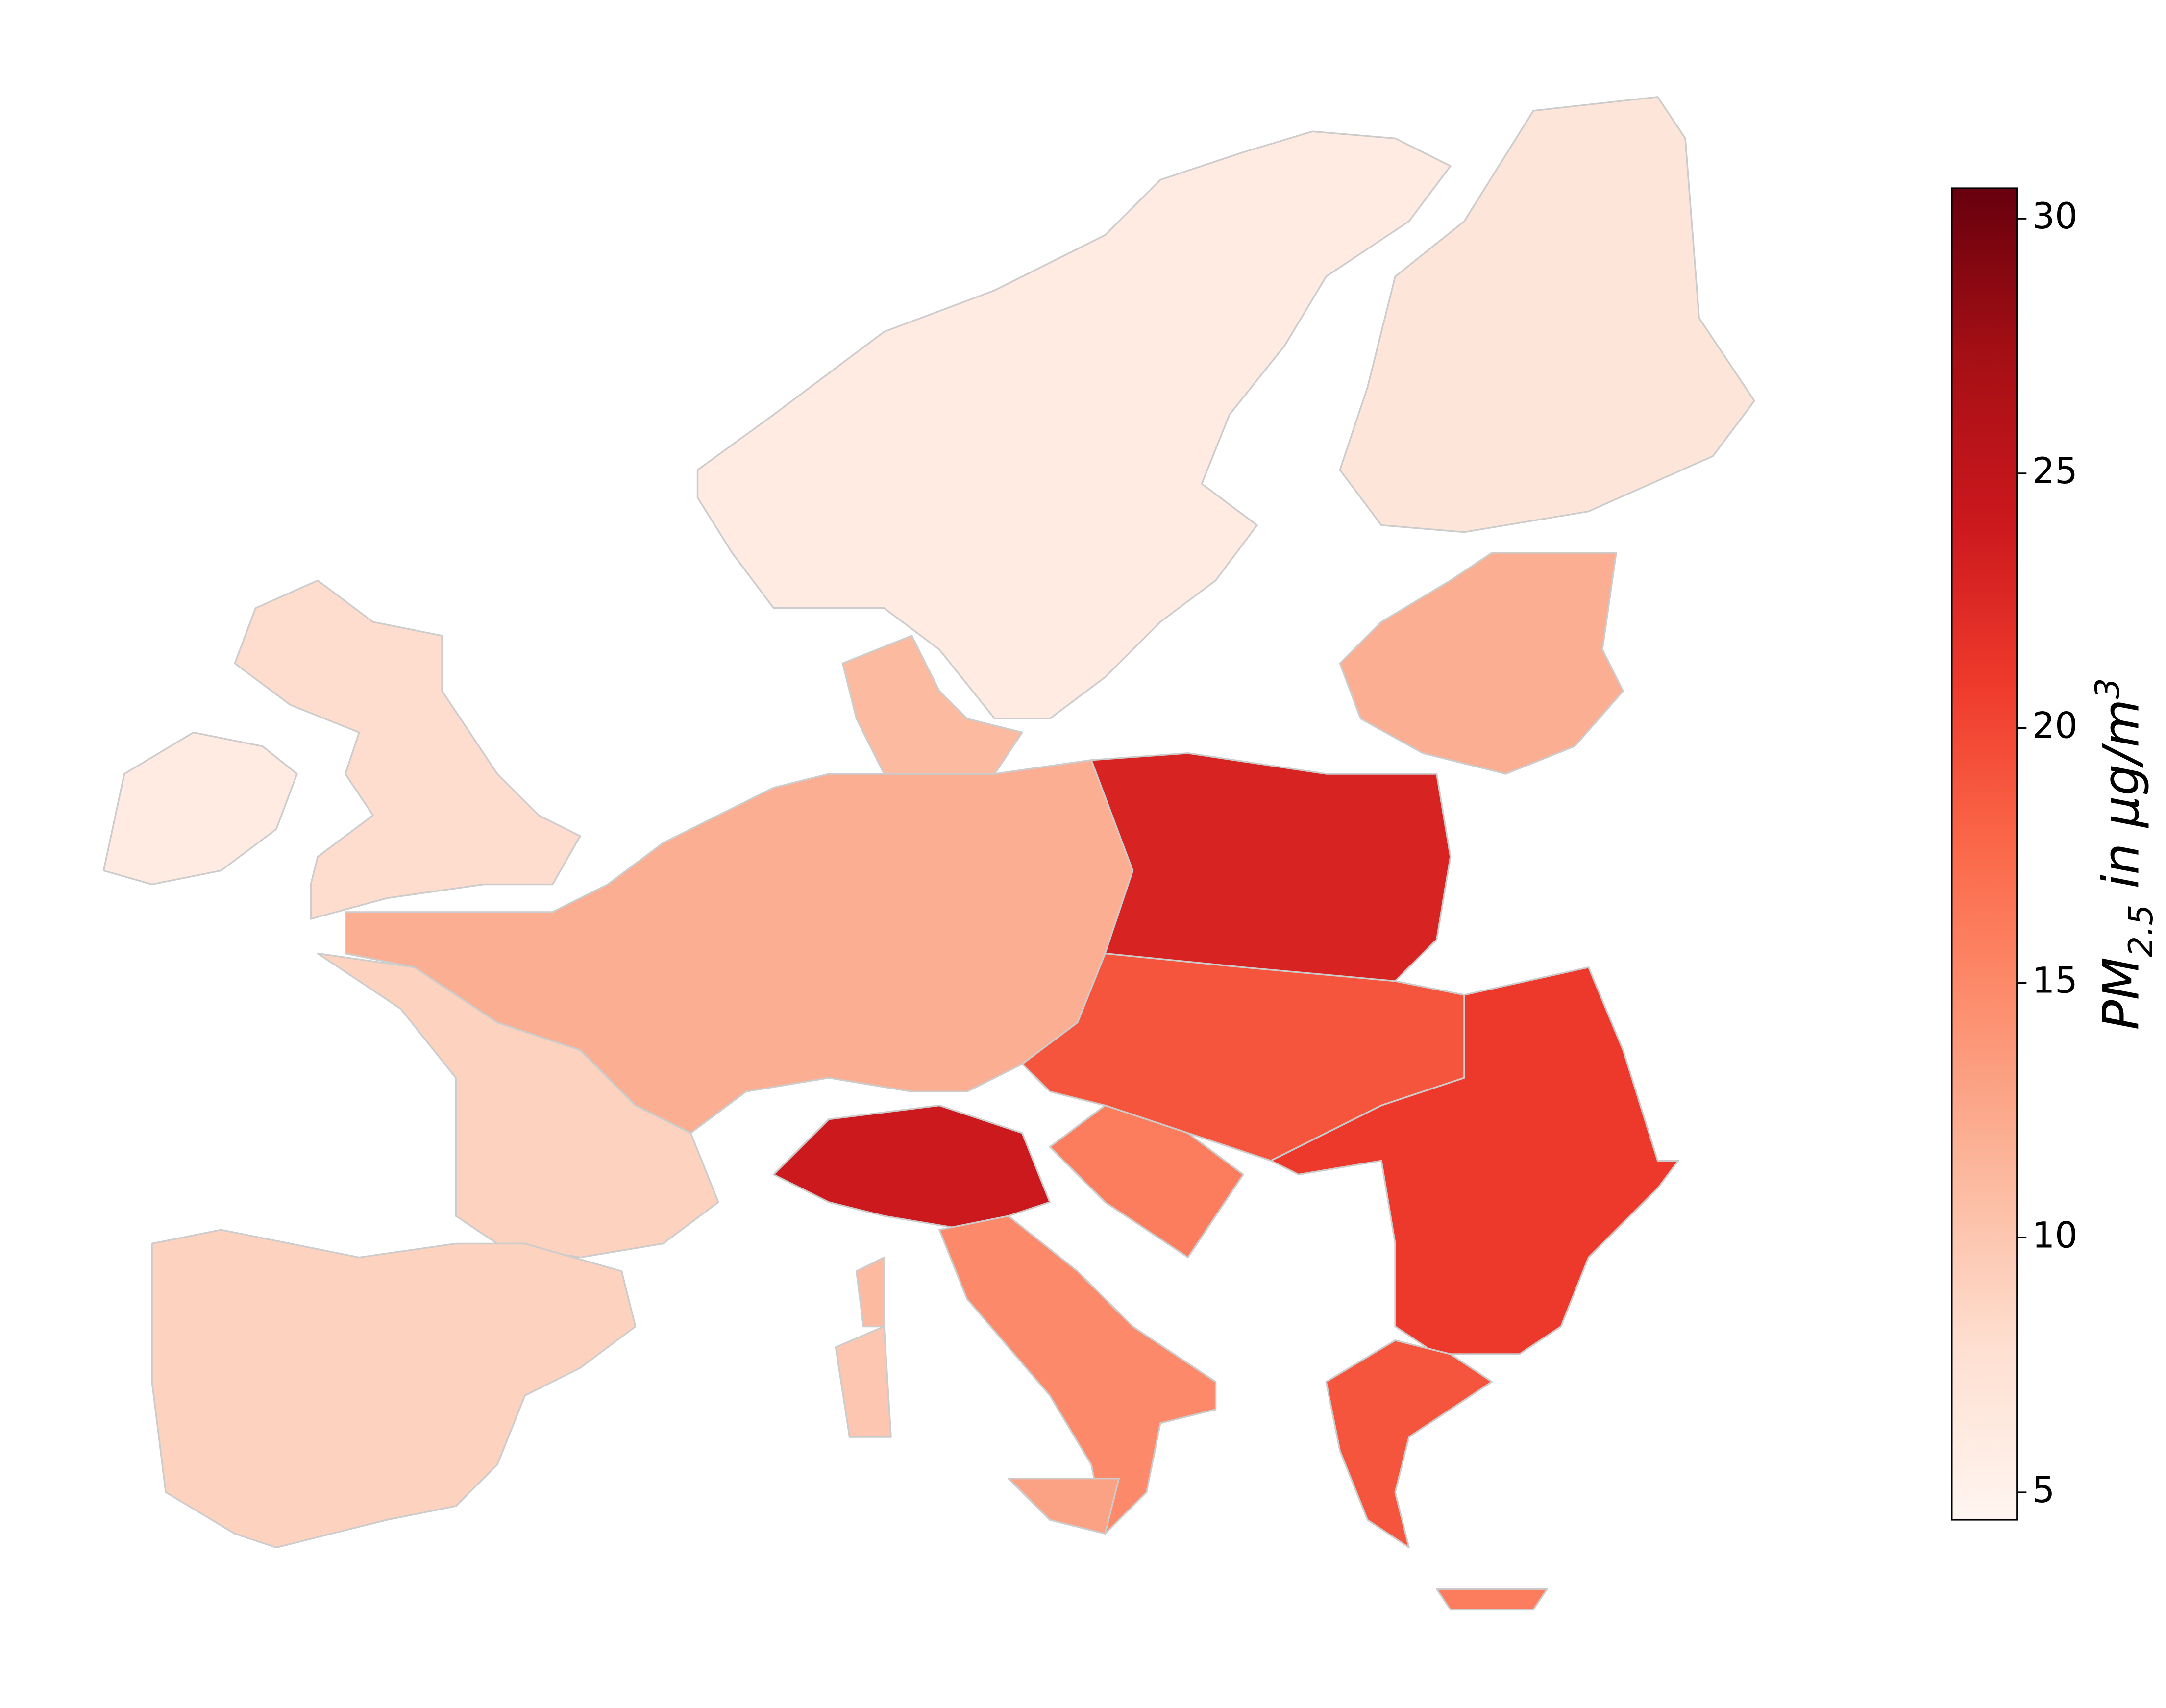 The height and width of the screenshot is (1708, 2166). What do you see at coordinates (2121, 993) in the screenshot?
I see `label-base: PM` at bounding box center [2121, 993].